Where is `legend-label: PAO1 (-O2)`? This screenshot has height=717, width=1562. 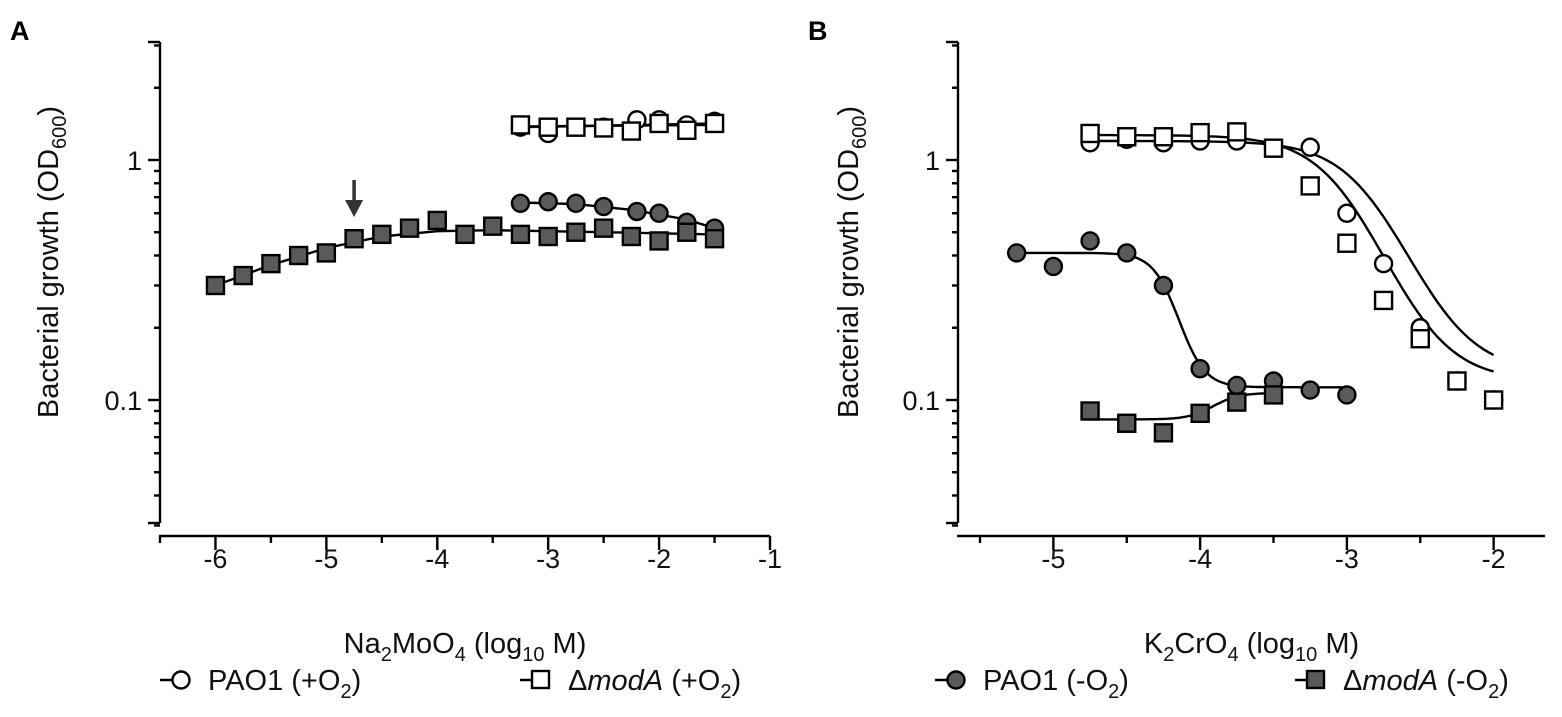 legend-label: PAO1 (-O2) is located at coordinates (1056, 684).